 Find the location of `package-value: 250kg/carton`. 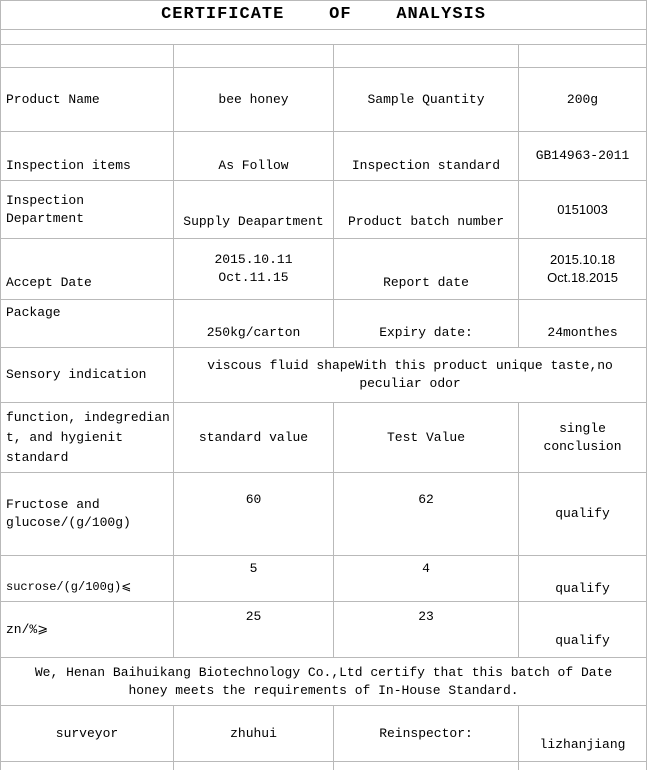

package-value: 250kg/carton is located at coordinates (253, 323).